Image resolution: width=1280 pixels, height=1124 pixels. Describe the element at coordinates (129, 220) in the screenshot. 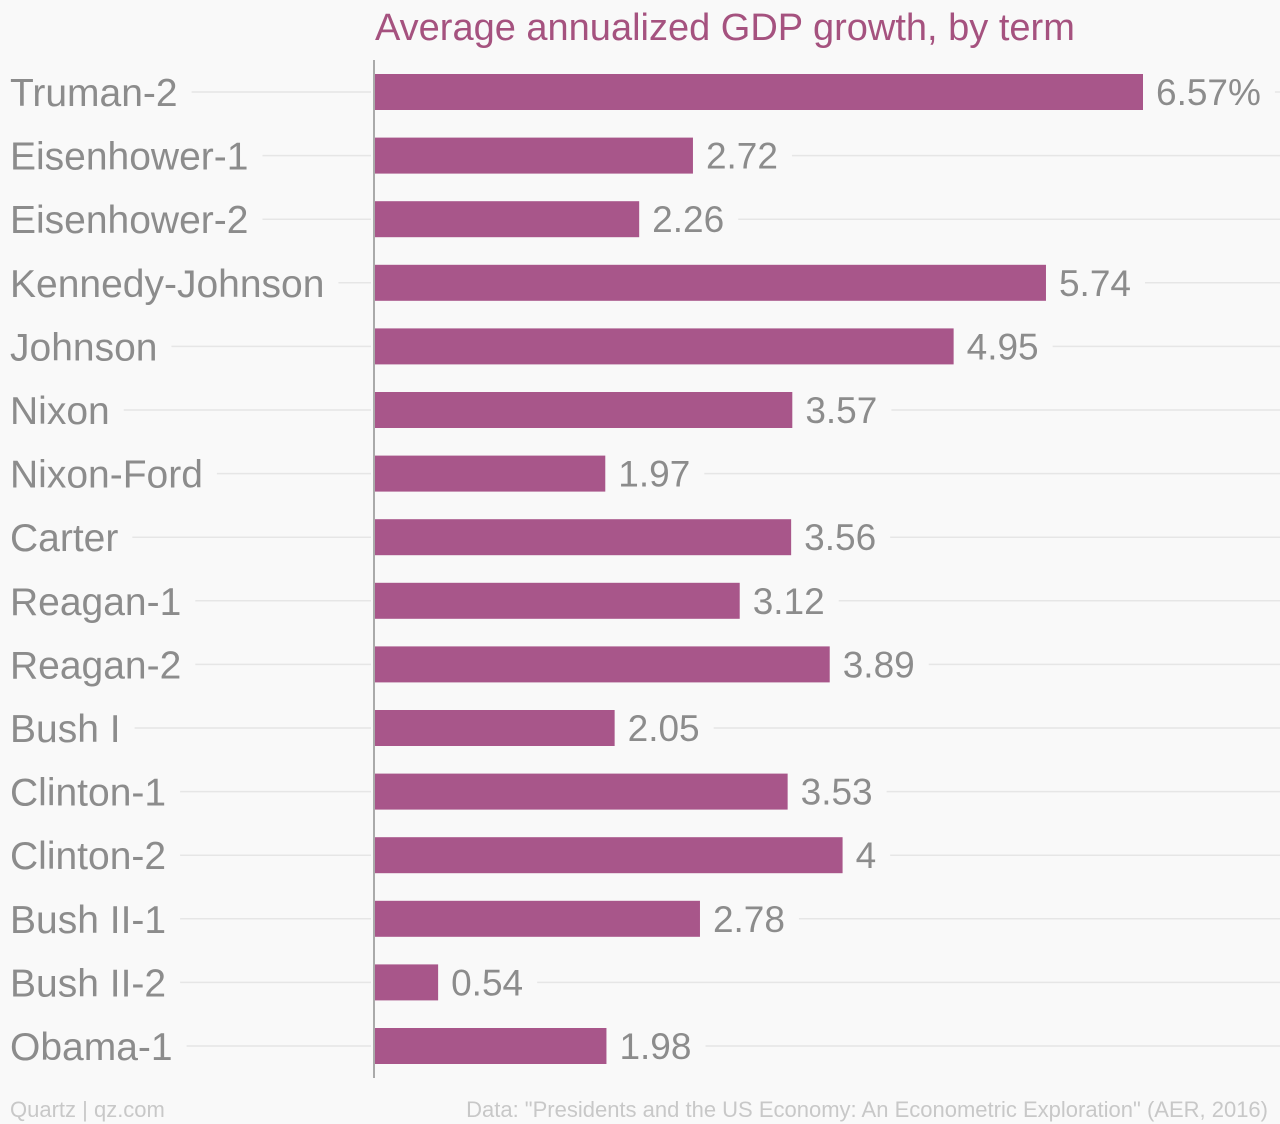

I see `category-label: Eisenhower-2` at that location.